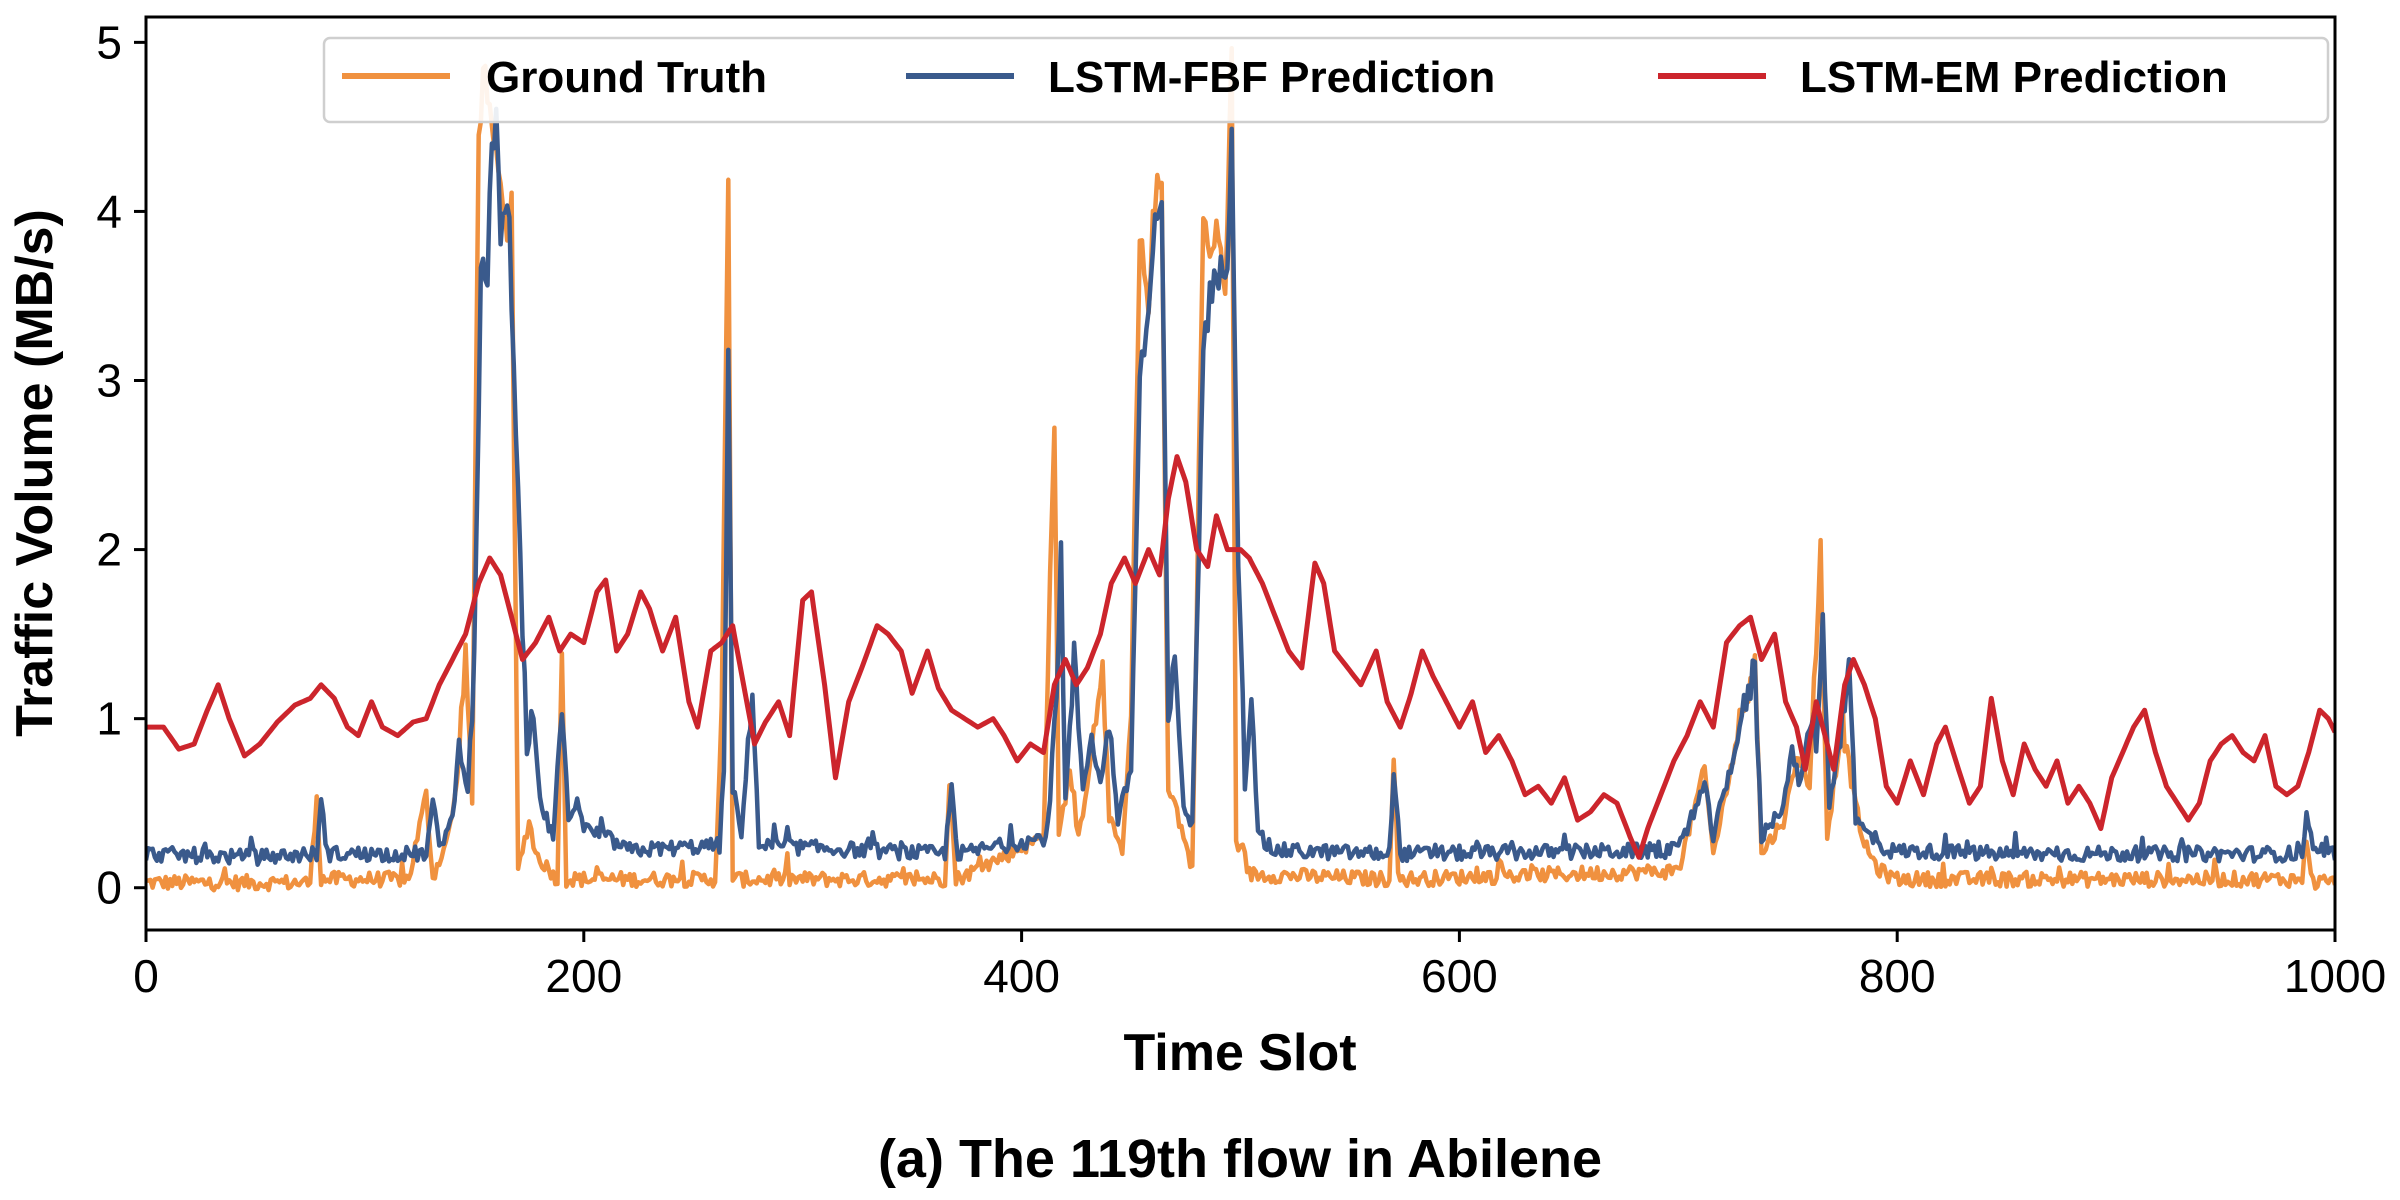 The width and height of the screenshot is (2400, 1200). I want to click on y-tick-label: 0, so click(109, 888).